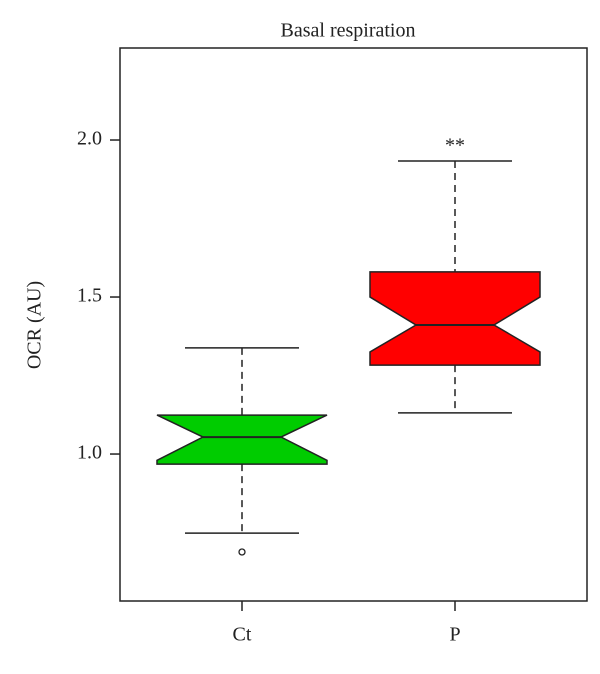 Image resolution: width=600 pixels, height=674 pixels. What do you see at coordinates (89, 139) in the screenshot?
I see `y-tick-label: 2.0` at bounding box center [89, 139].